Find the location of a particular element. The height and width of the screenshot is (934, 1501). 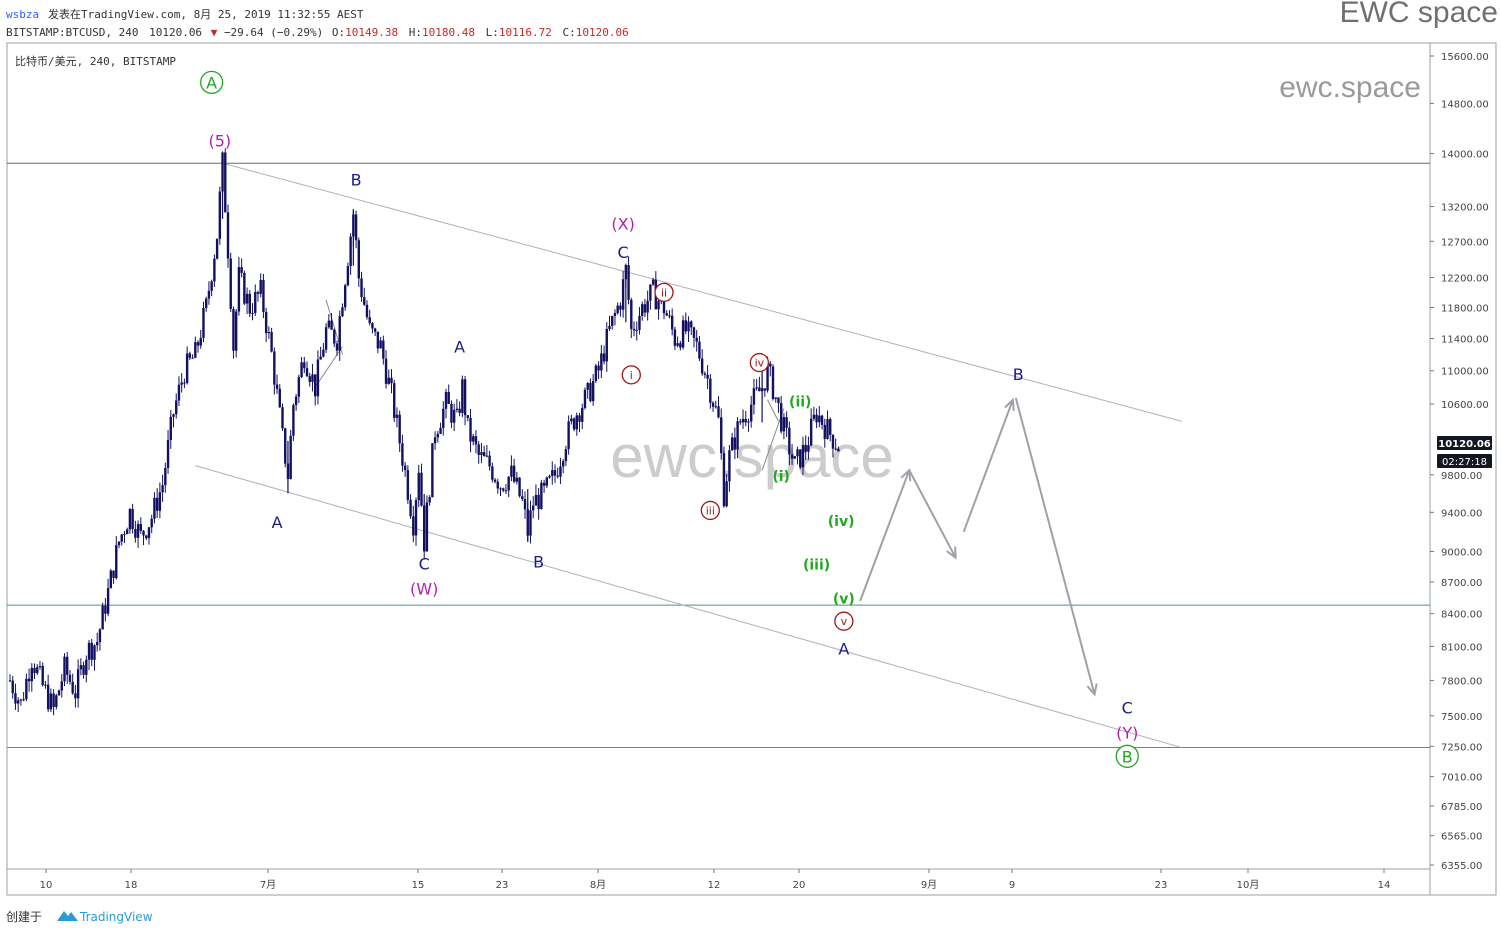

price-tick-label: 9800.00 is located at coordinates (1461, 476).